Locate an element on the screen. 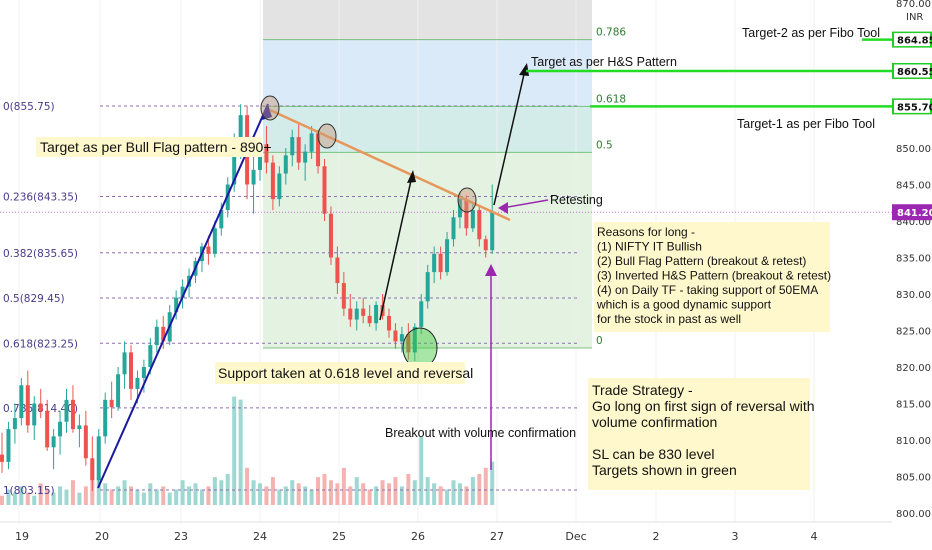 The width and height of the screenshot is (932, 550). x-tick: 2 is located at coordinates (656, 536).